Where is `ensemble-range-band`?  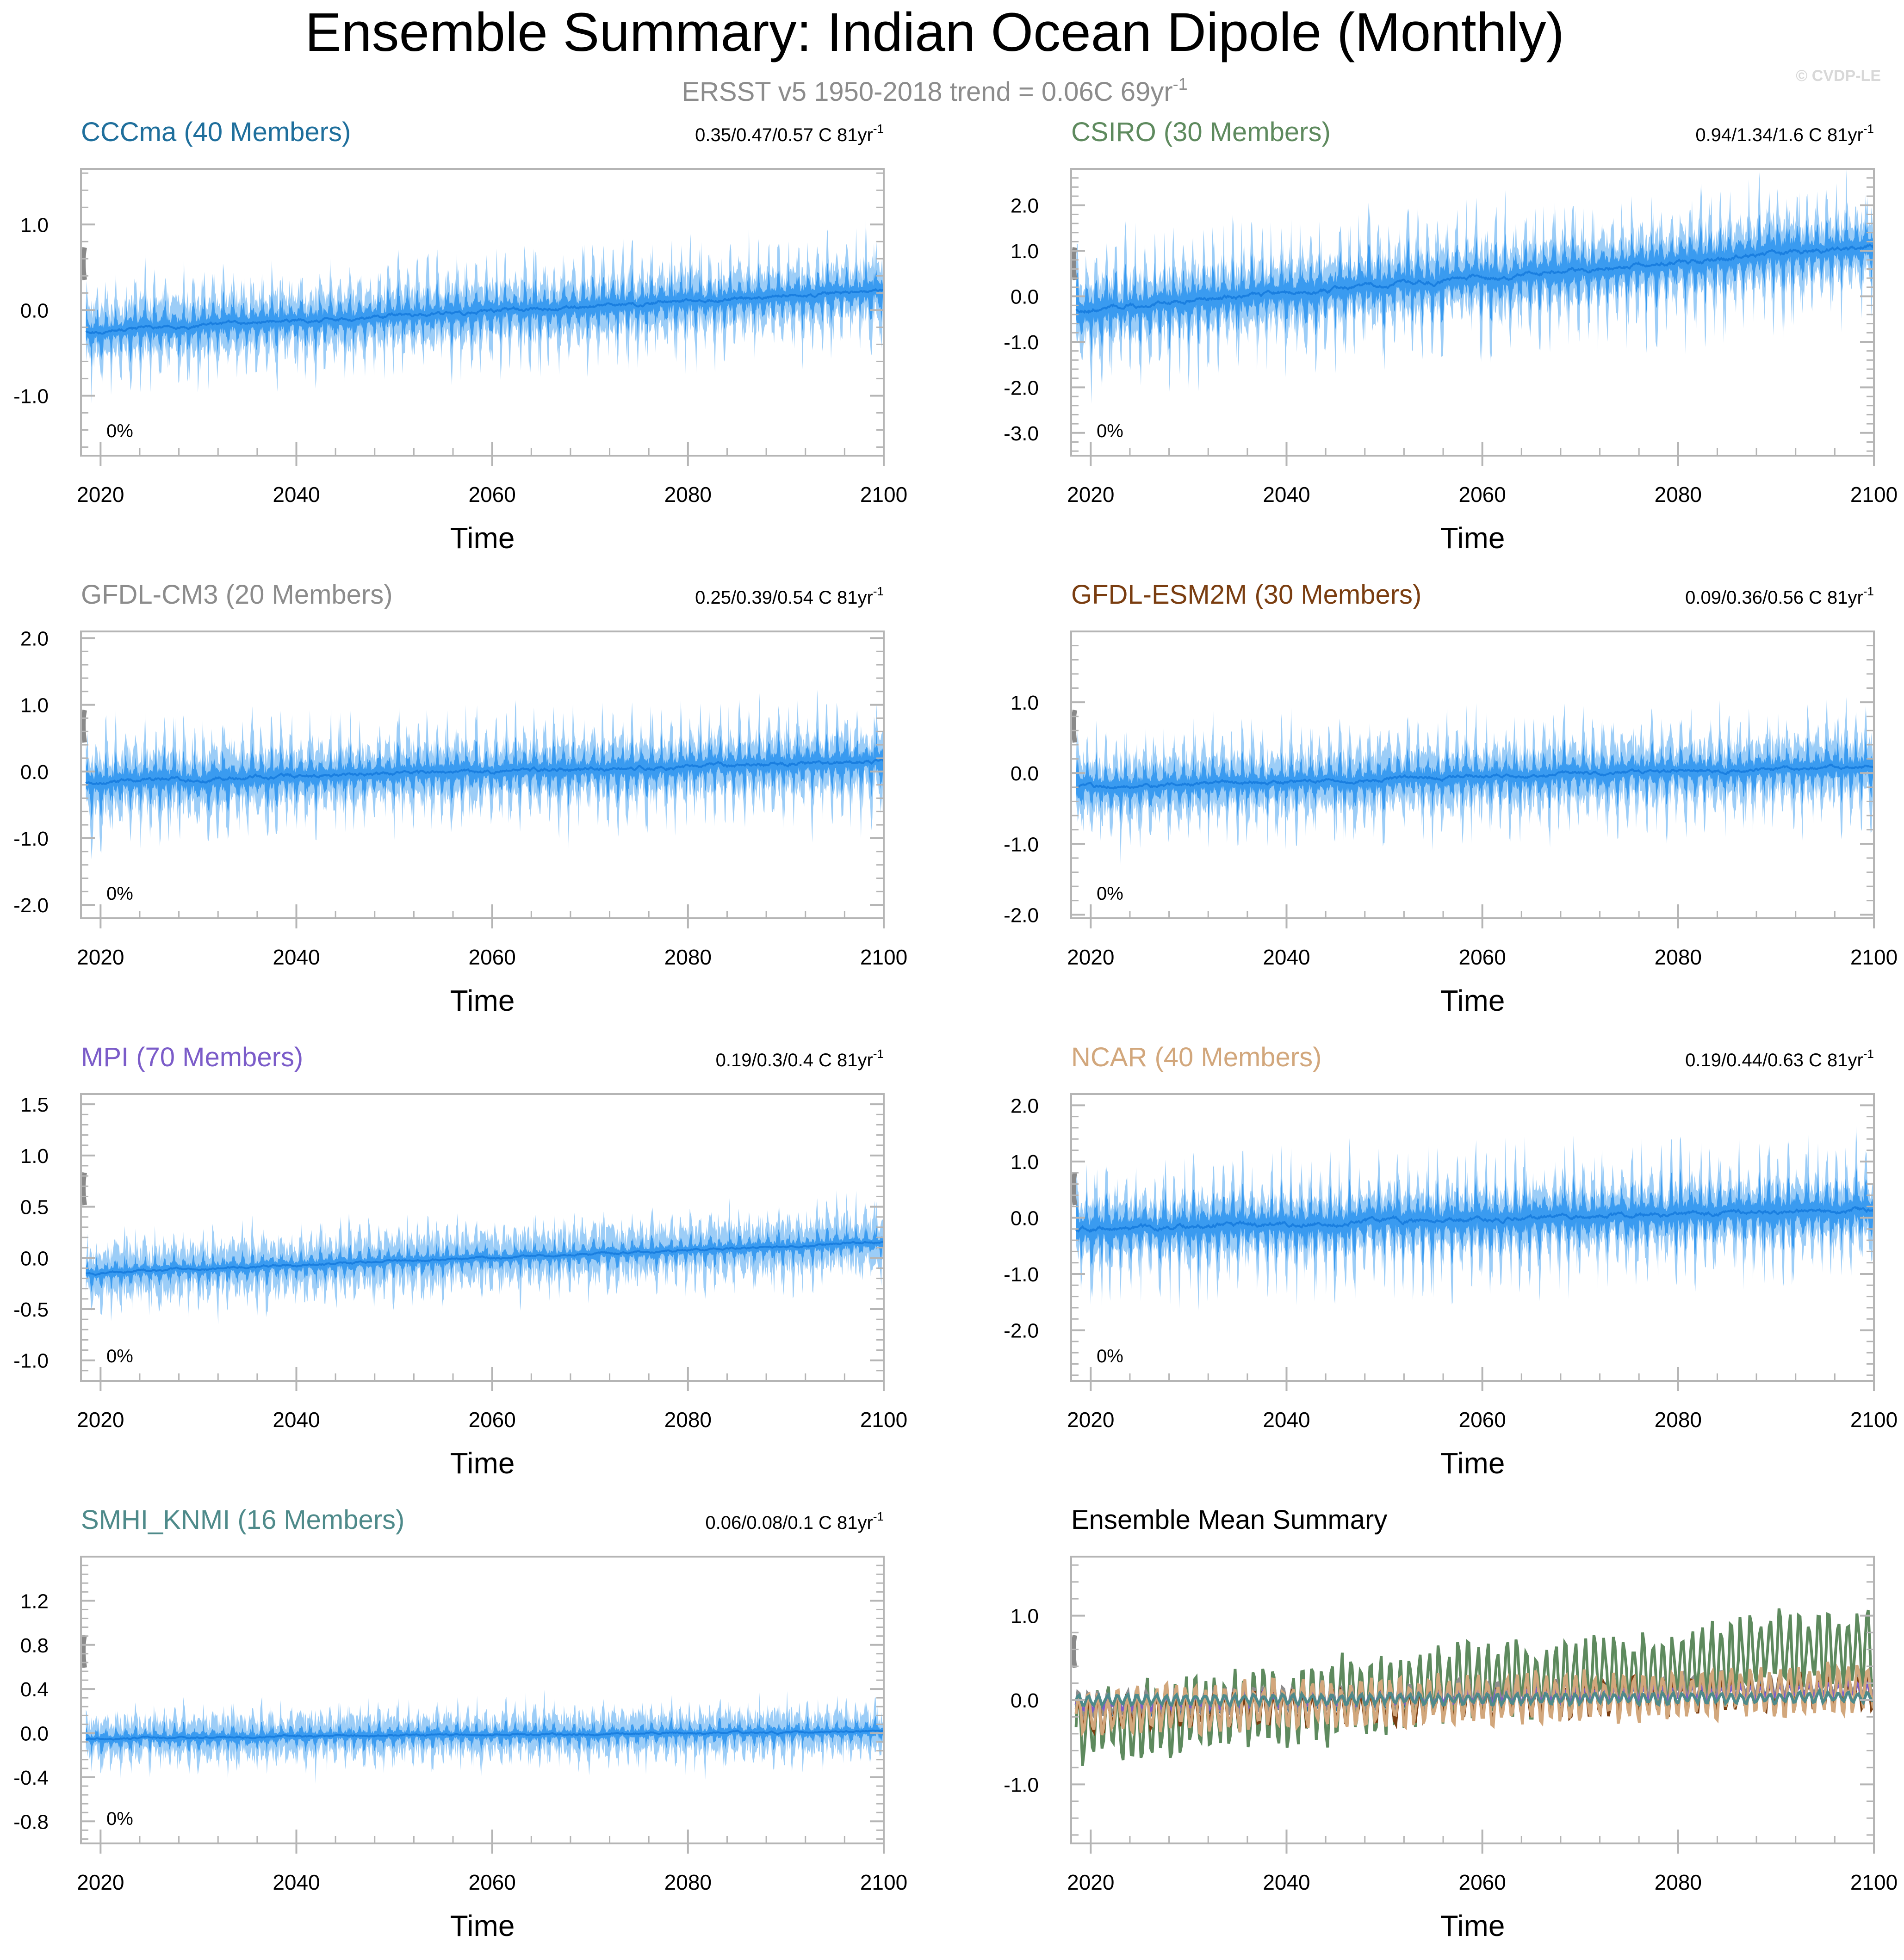 ensemble-range-band is located at coordinates (1475, 286).